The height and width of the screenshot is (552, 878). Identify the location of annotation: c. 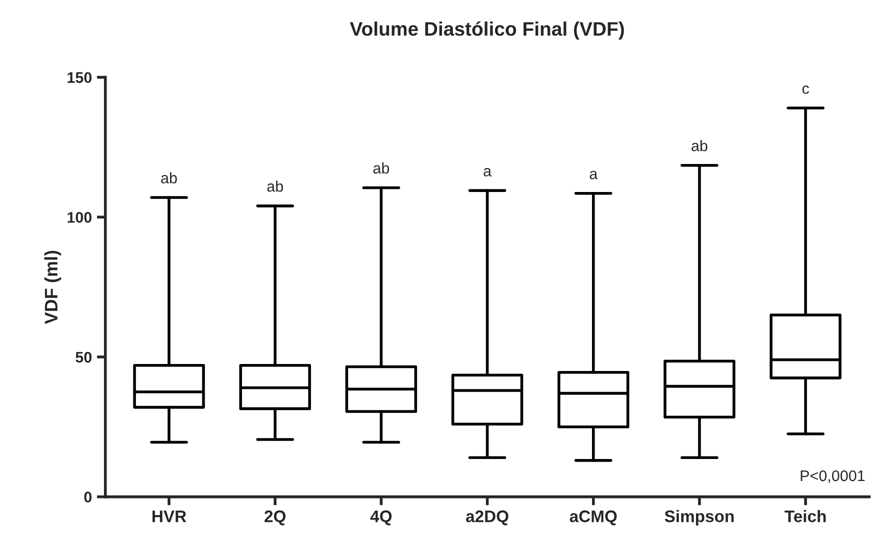
(805, 90).